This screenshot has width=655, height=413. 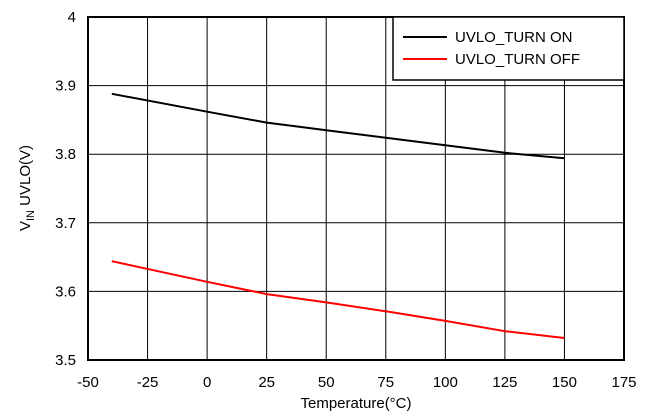 What do you see at coordinates (355, 403) in the screenshot?
I see `x-axis-label: Temperature(°C)` at bounding box center [355, 403].